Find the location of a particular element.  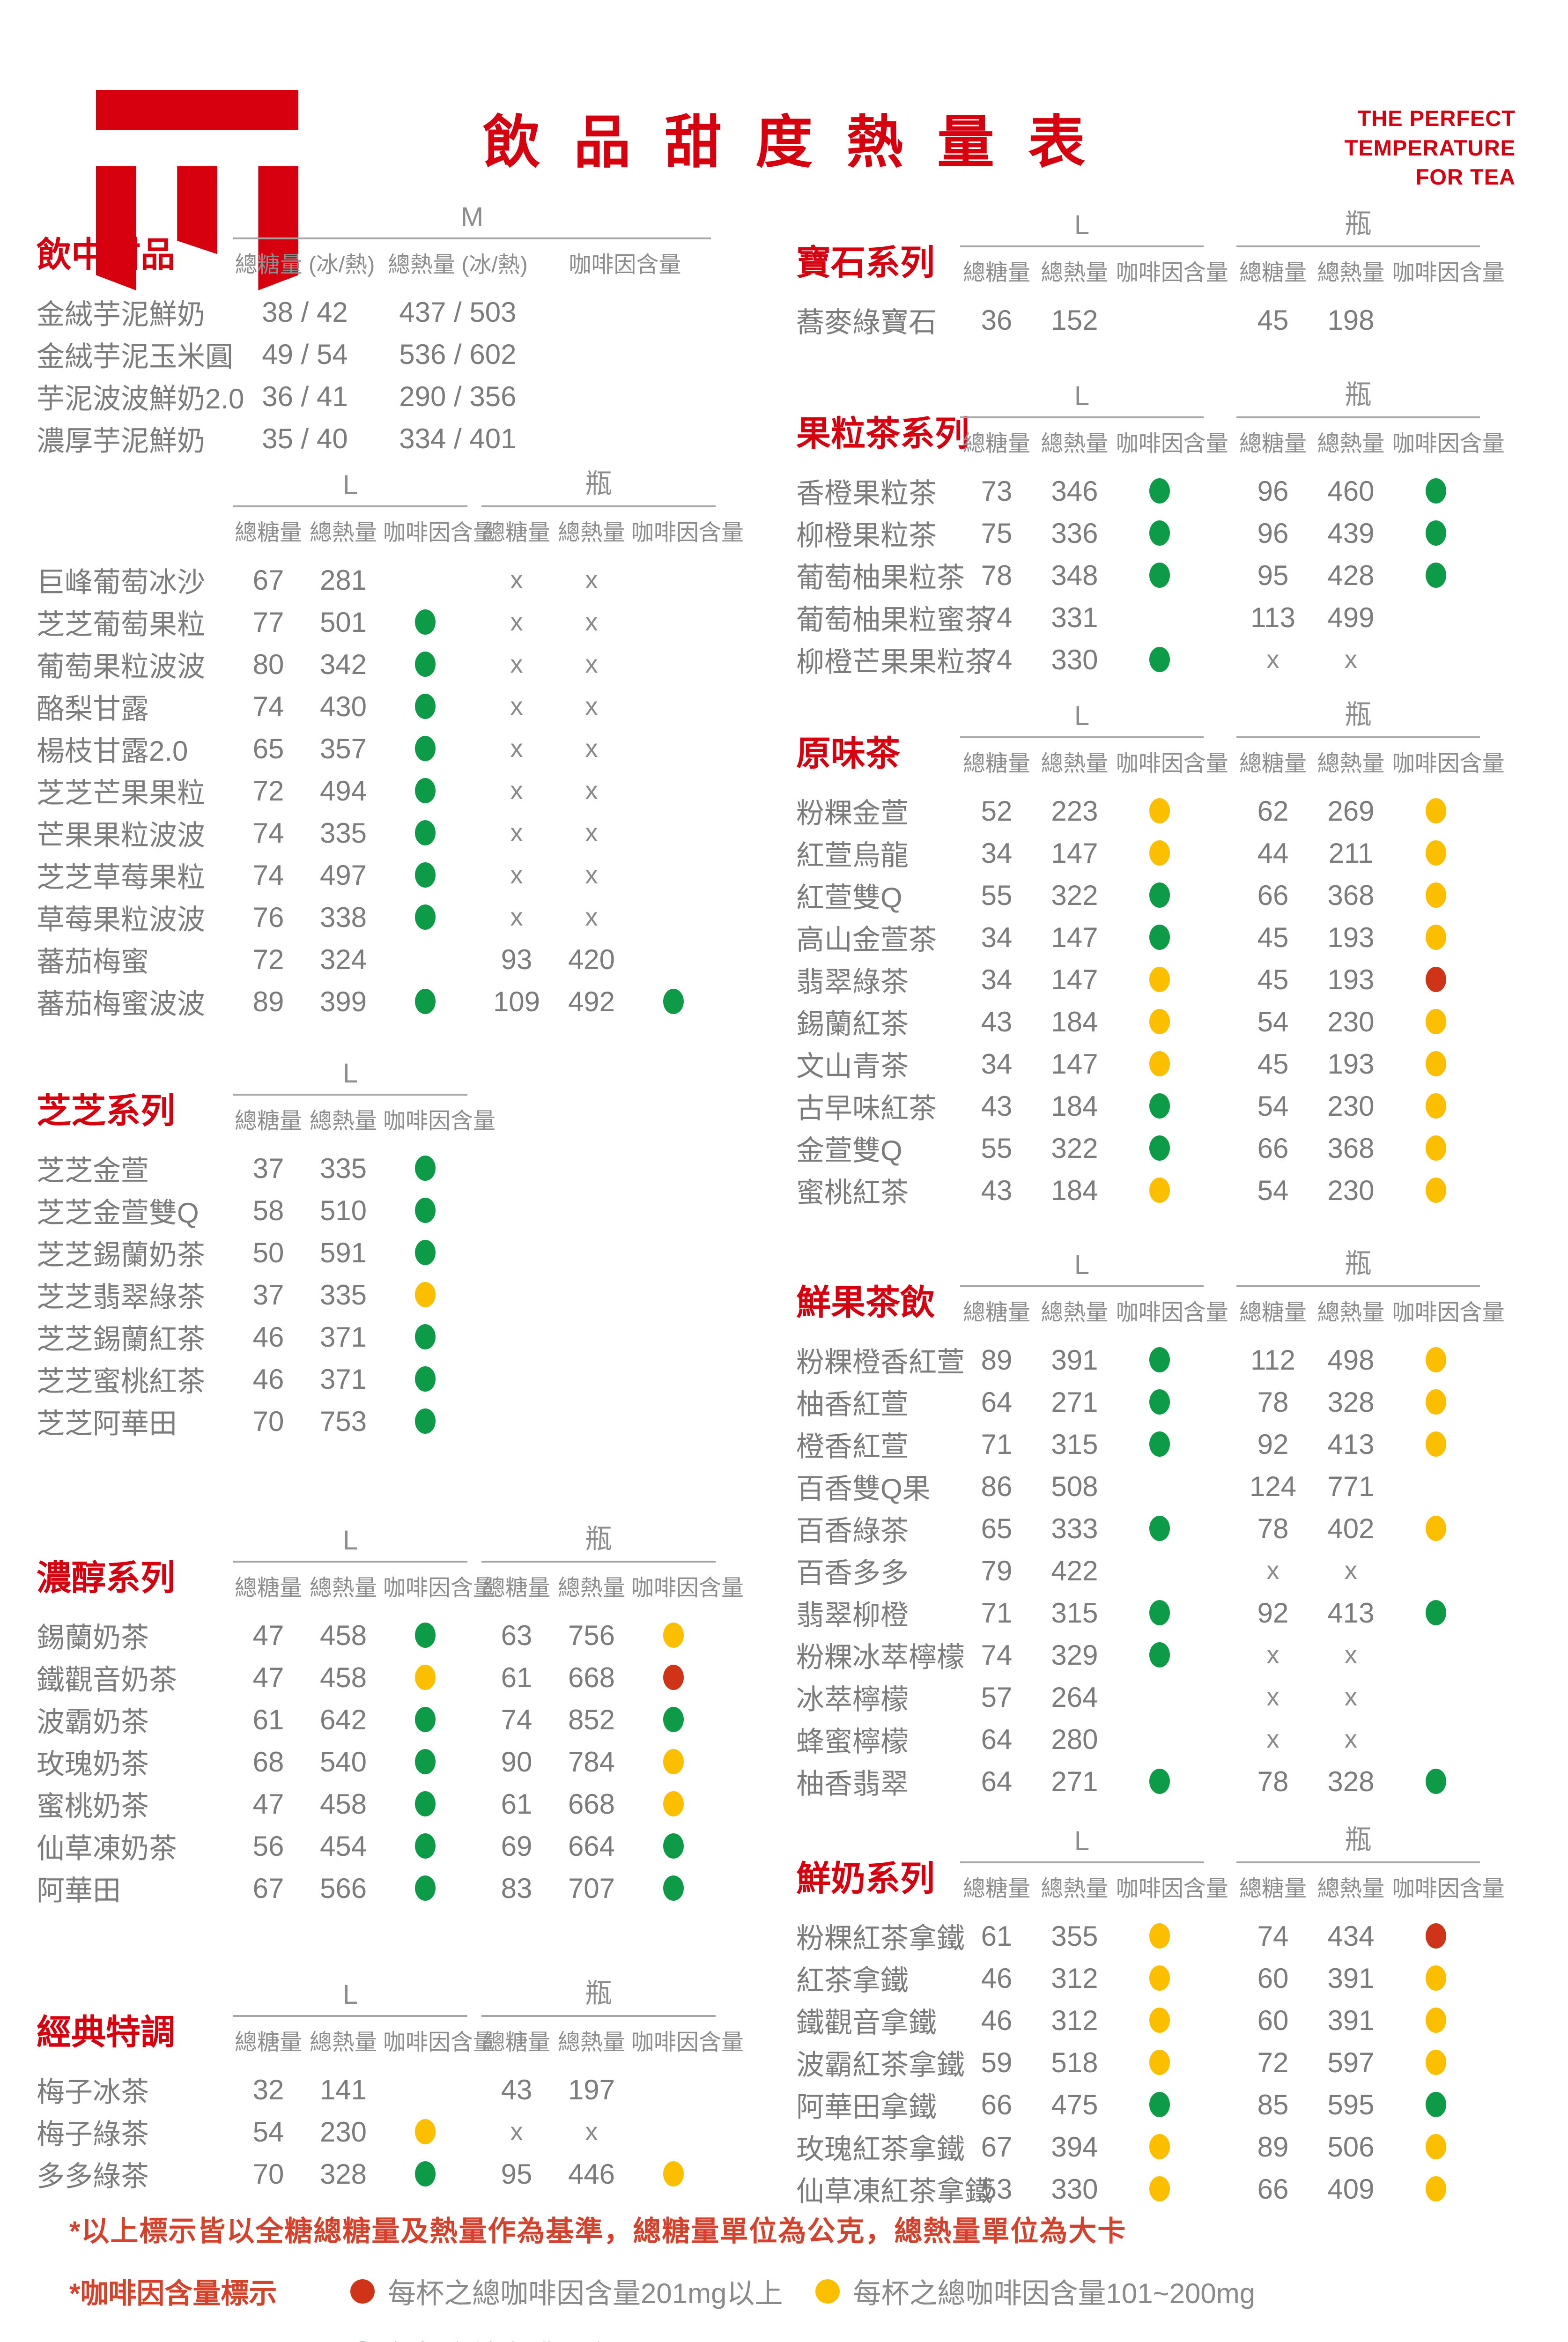

sugar-value: 67 is located at coordinates (268, 580).